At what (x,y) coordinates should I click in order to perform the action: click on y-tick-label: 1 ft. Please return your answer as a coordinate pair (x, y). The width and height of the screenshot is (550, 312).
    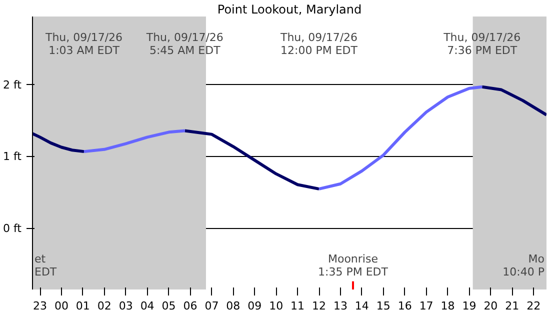
    Looking at the image, I should click on (12, 157).